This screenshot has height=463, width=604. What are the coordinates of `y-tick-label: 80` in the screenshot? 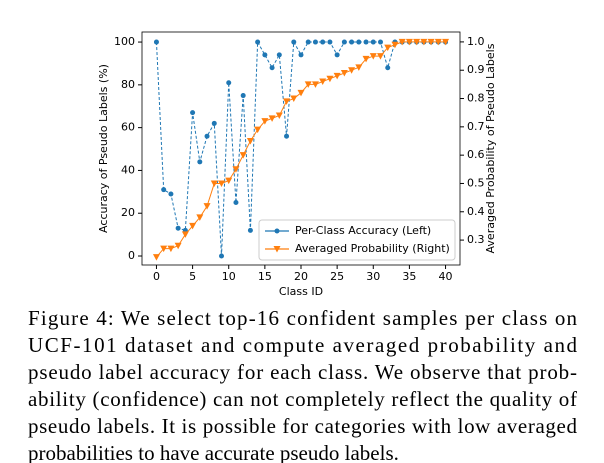 It's located at (128, 84).